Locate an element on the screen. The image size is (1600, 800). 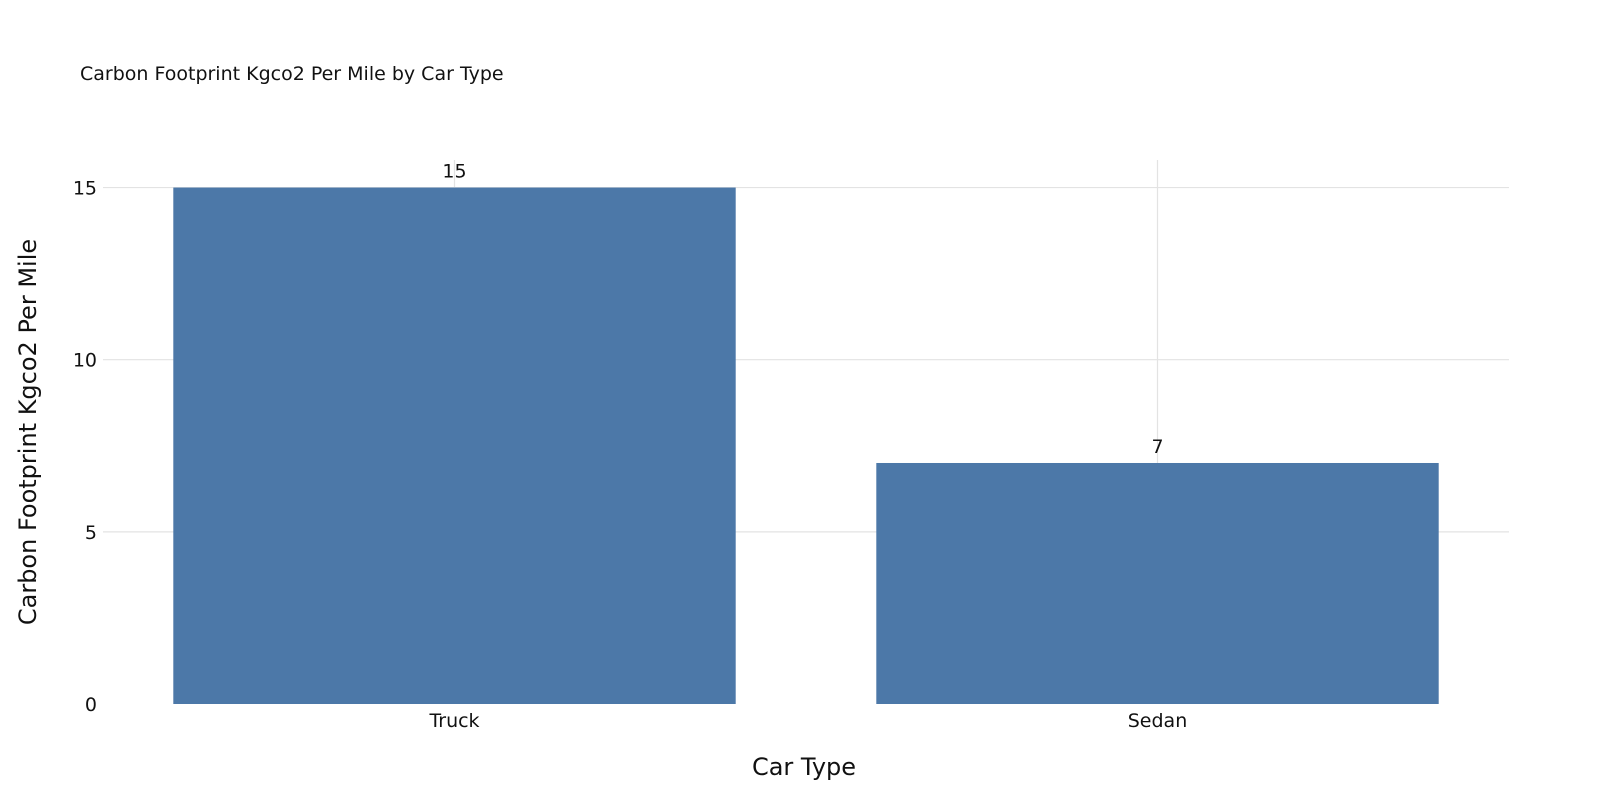
bar-sedan is located at coordinates (1157, 583).